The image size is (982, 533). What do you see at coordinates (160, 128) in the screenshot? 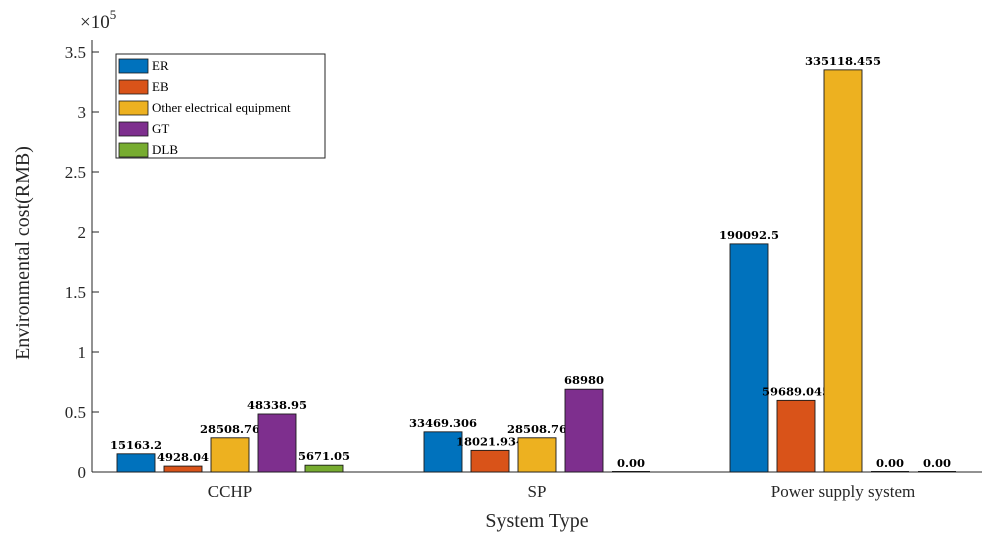
I see `legend-entry-label: GT` at bounding box center [160, 128].